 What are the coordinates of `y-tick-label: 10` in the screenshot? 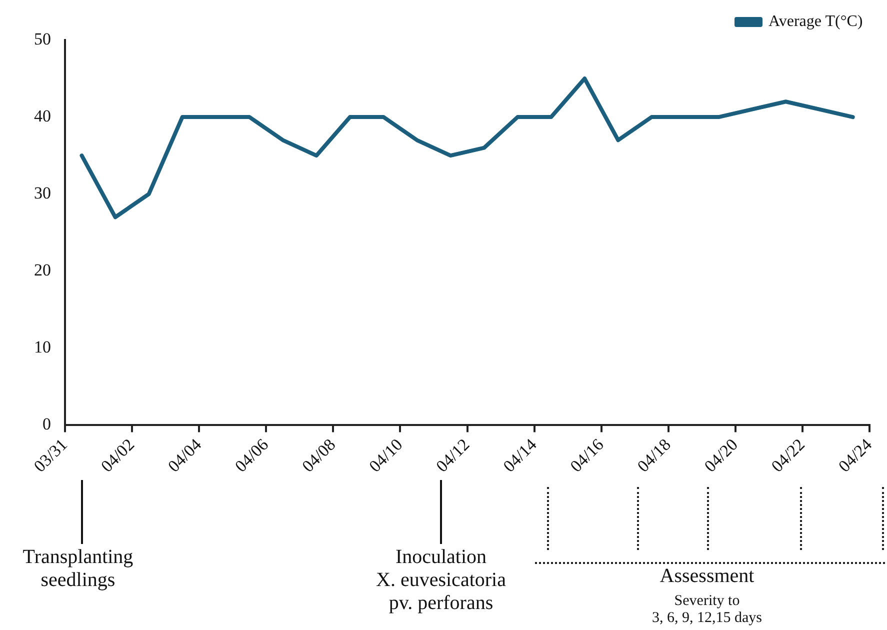 It's located at (42, 347).